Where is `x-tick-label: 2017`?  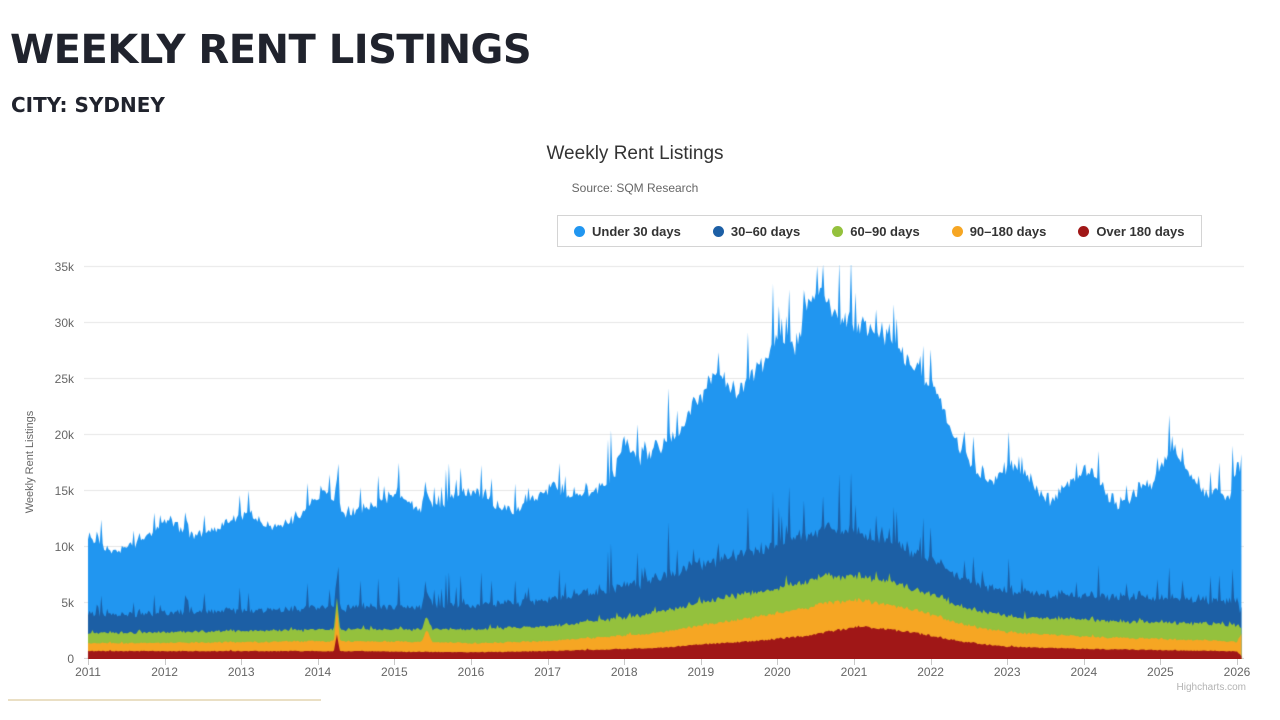 x-tick-label: 2017 is located at coordinates (547, 672).